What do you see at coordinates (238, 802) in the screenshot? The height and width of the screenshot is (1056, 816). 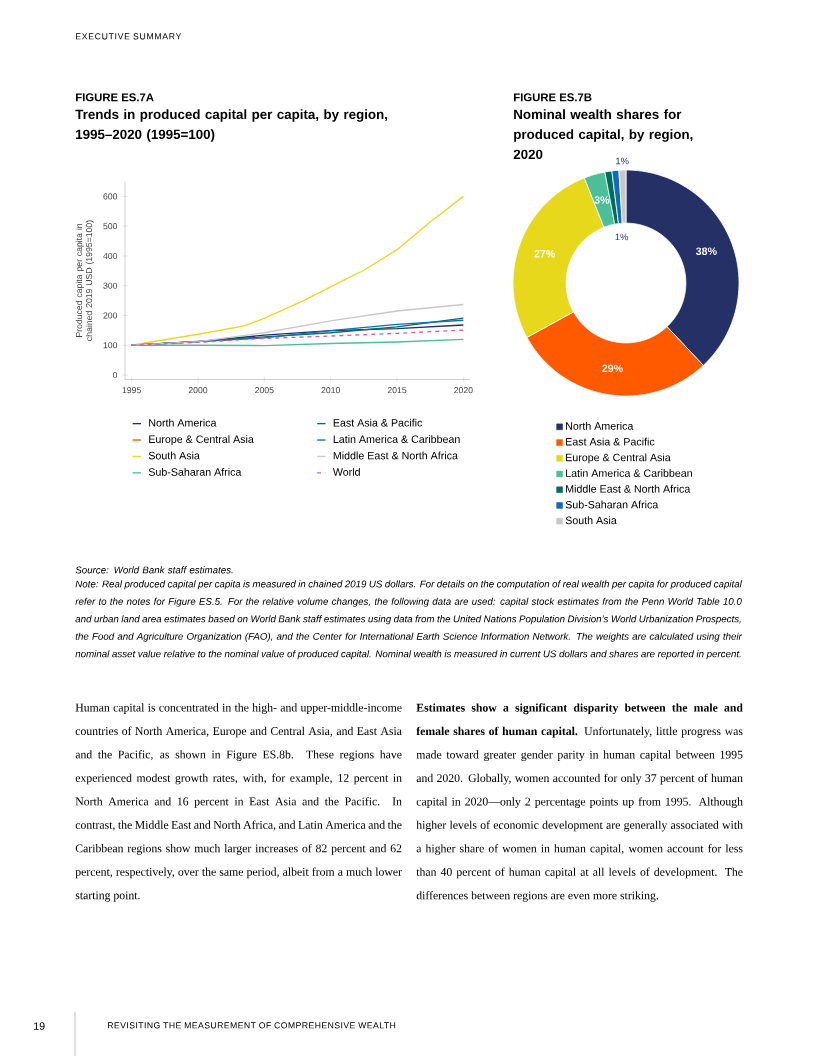 I see `text: Human capital is concentrated in the high- and upper-middle-income countries of North America, Europe and Central Asia, and East Asia and the Pacific, as shown in Figure ES.8b. These regions have experienced modest growth rates, with, for example, 12 percent in North America and 16 percent in East Asia and the Pacific. In contrast, the Middle East and North Africa, and Latin America and the Caribbean regions show much larger increases of 82 percent and 62 percent, respectively, over the same period, albeit from a much lower starting point.` at bounding box center [238, 802].